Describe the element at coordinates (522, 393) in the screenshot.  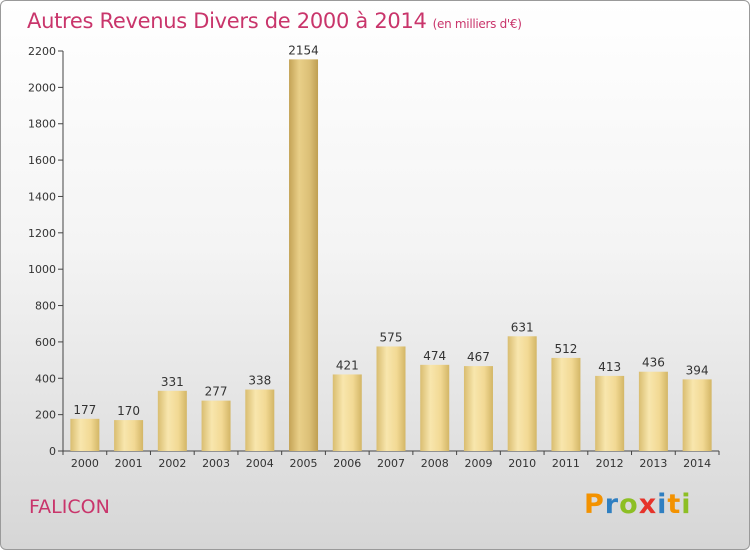
I see `bar-2010` at that location.